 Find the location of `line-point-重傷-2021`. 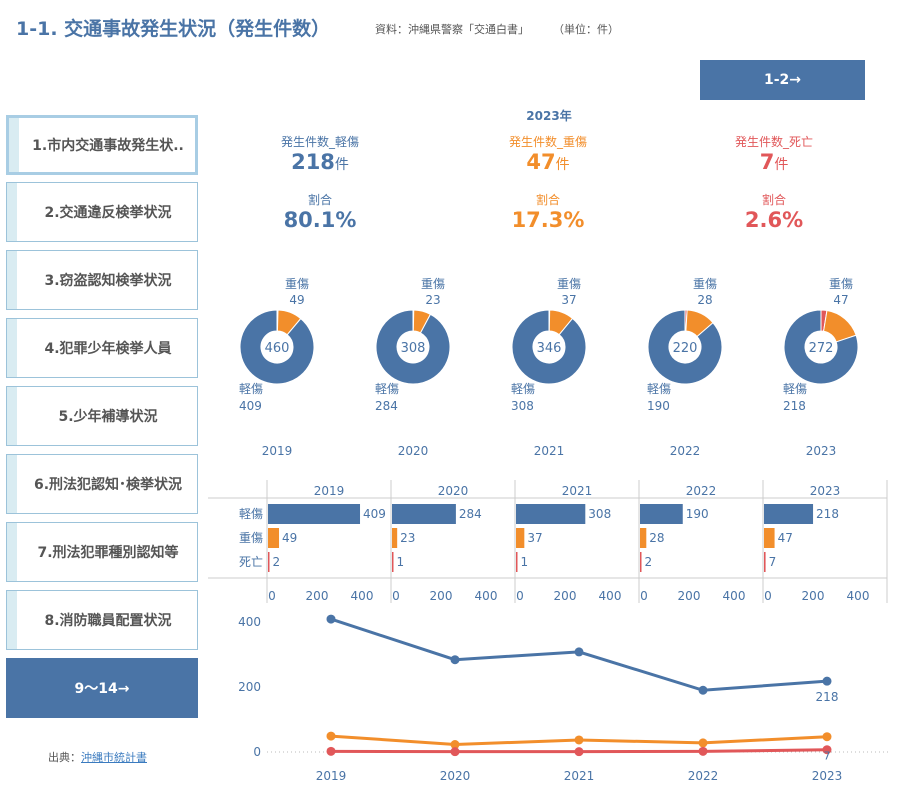

line-point-重傷-2021 is located at coordinates (579, 740).